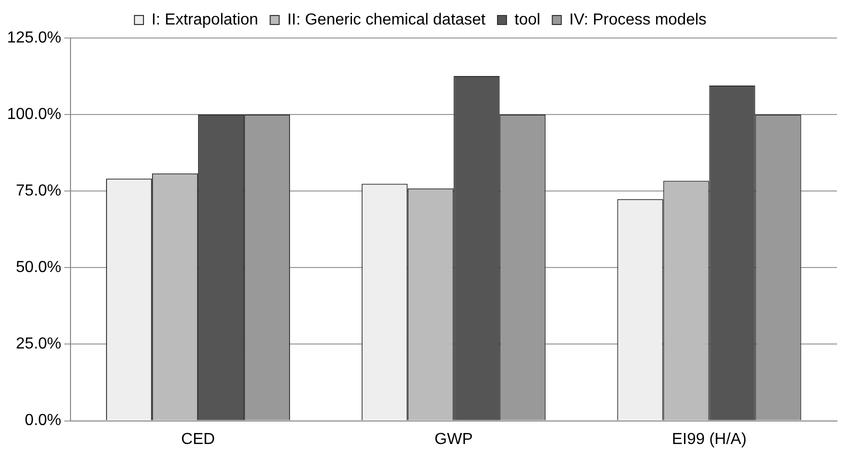  I want to click on y-tick-label: 25.0%, so click(39, 344).